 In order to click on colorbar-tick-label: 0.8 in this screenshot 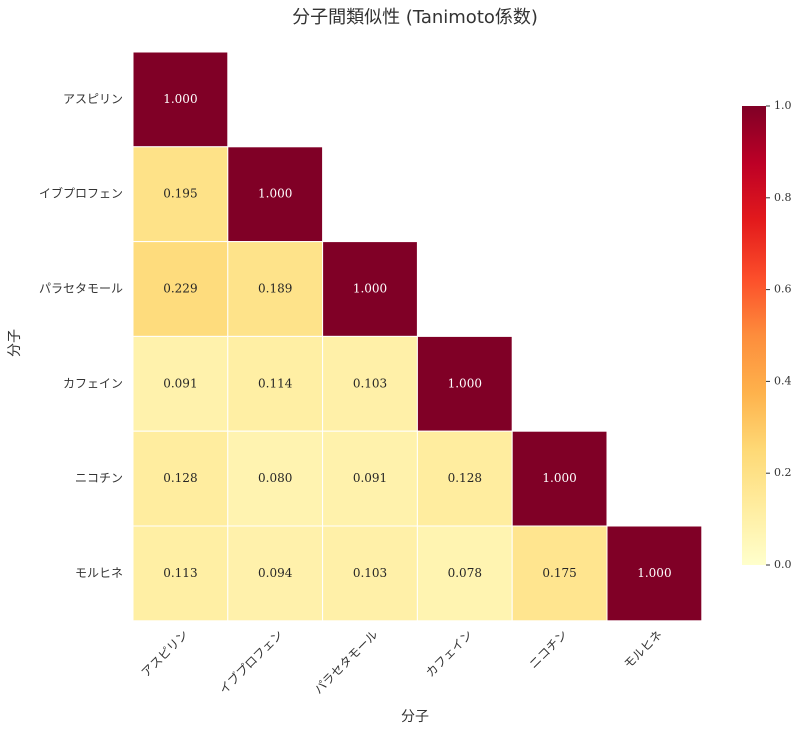, I will do `click(783, 197)`.